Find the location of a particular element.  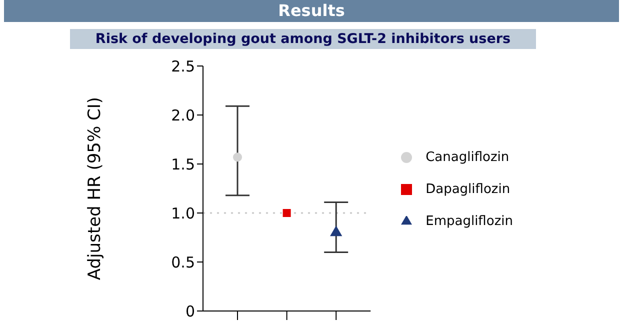

chart-subtitle: Risk of developing gout among SGLT-2 inhibitors users is located at coordinates (303, 39).